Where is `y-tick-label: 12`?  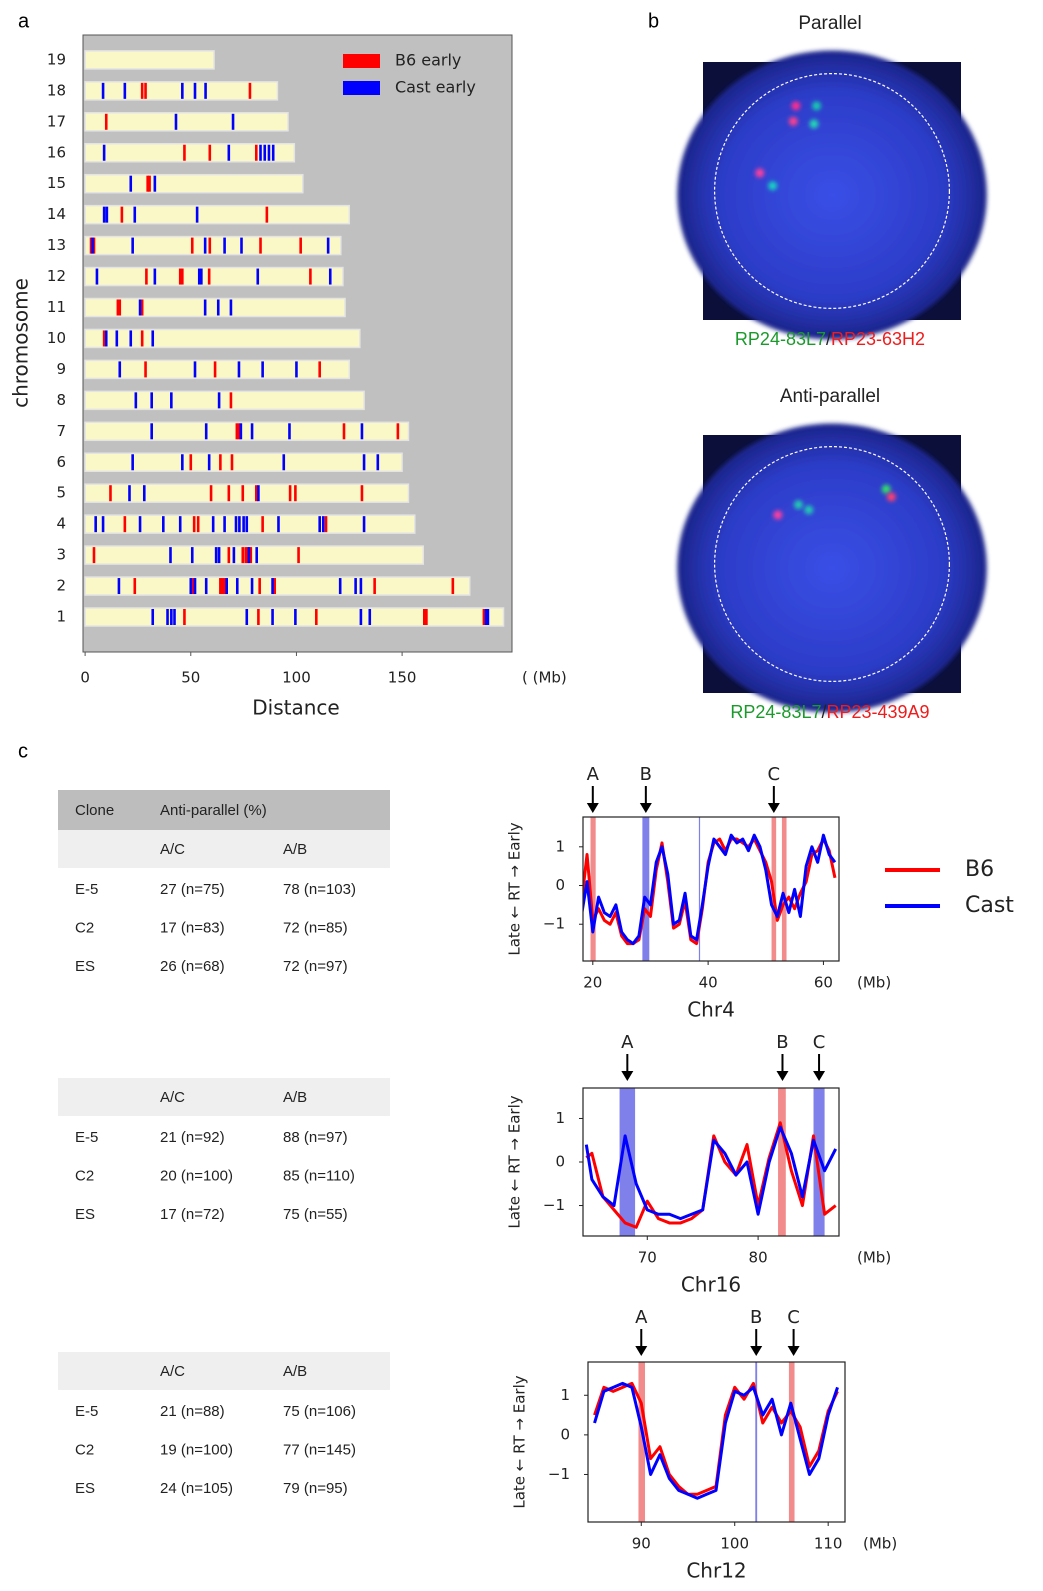 y-tick-label: 12 is located at coordinates (56, 276).